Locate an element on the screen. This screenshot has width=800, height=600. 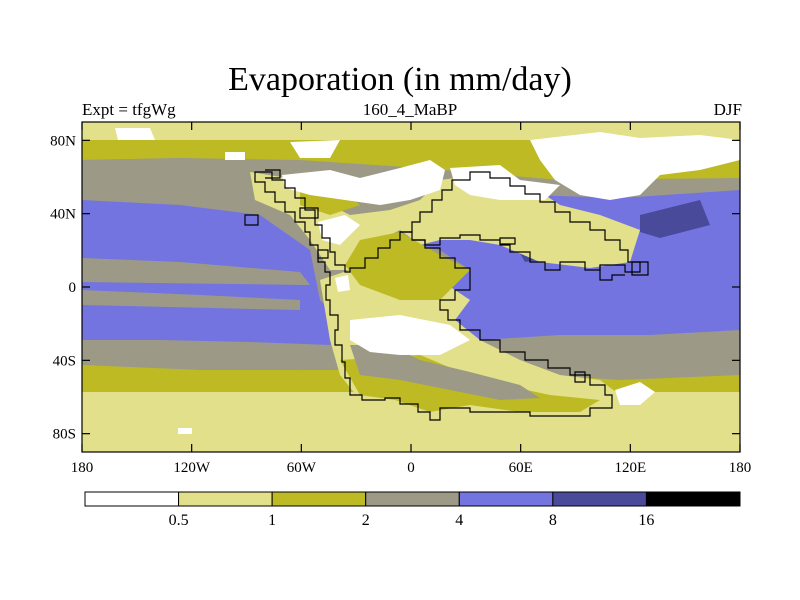
field-dry-north-west is located at coordinates (363, 182).